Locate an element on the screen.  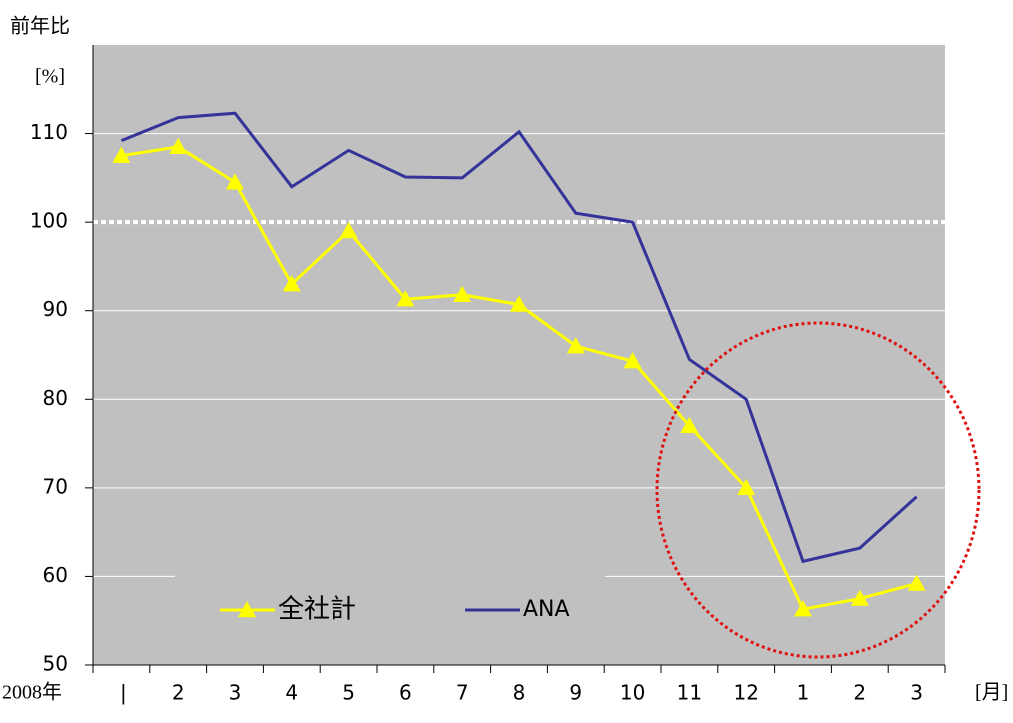
x-unit: [月] is located at coordinates (991, 693).